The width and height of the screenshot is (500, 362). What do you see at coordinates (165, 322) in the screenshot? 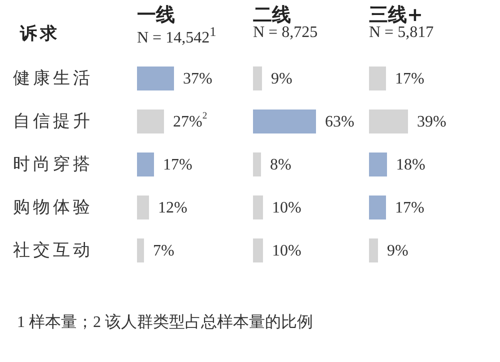
I see `text: 1 样本量；2 该人群类型占总样本量的比例` at bounding box center [165, 322].